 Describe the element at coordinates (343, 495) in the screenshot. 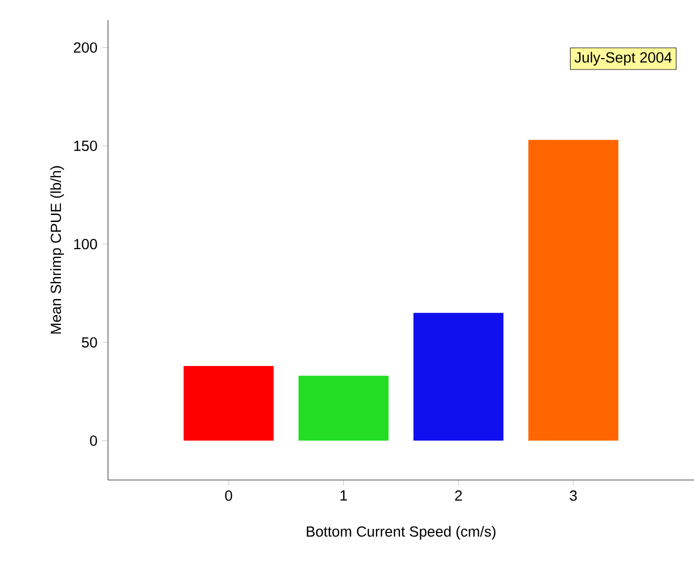

I see `x-tick-label: 1` at that location.